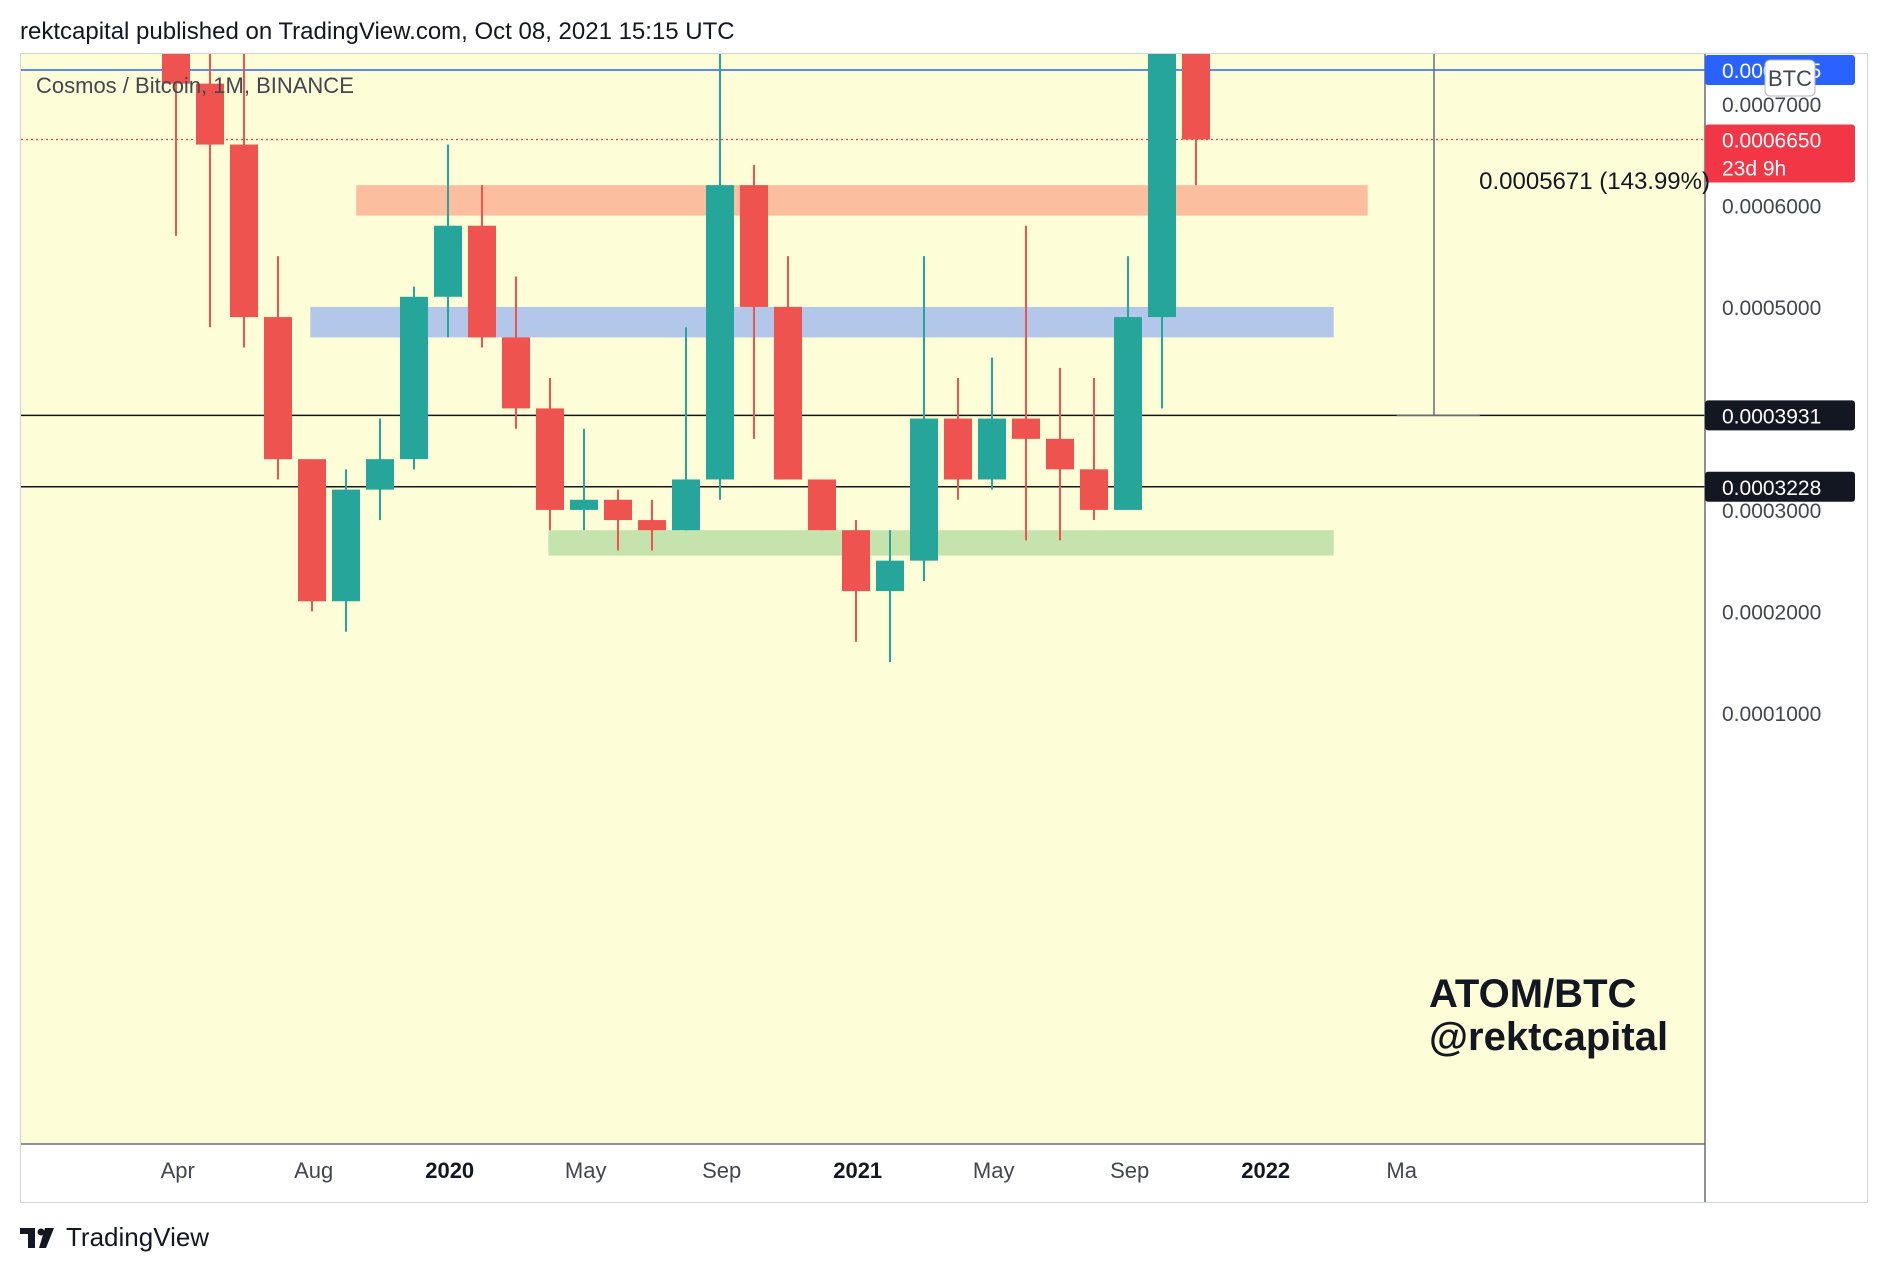 The image size is (1880, 1270). Describe the element at coordinates (1771, 105) in the screenshot. I see `y-tick-label: 0.0007000` at that location.